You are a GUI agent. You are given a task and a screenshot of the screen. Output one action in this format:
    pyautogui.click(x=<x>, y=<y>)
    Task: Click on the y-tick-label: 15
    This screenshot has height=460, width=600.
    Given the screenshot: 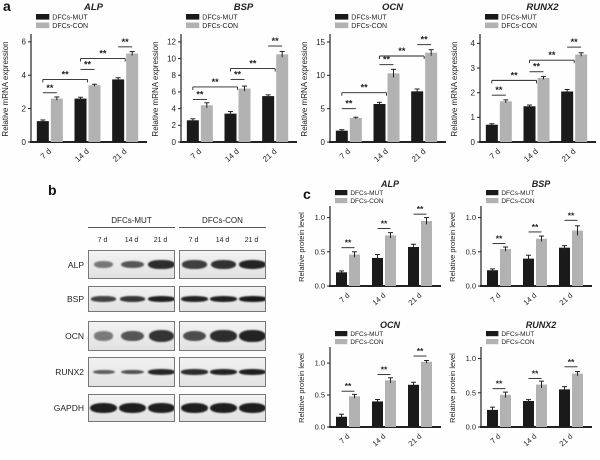 What is the action you would take?
    pyautogui.click(x=320, y=42)
    